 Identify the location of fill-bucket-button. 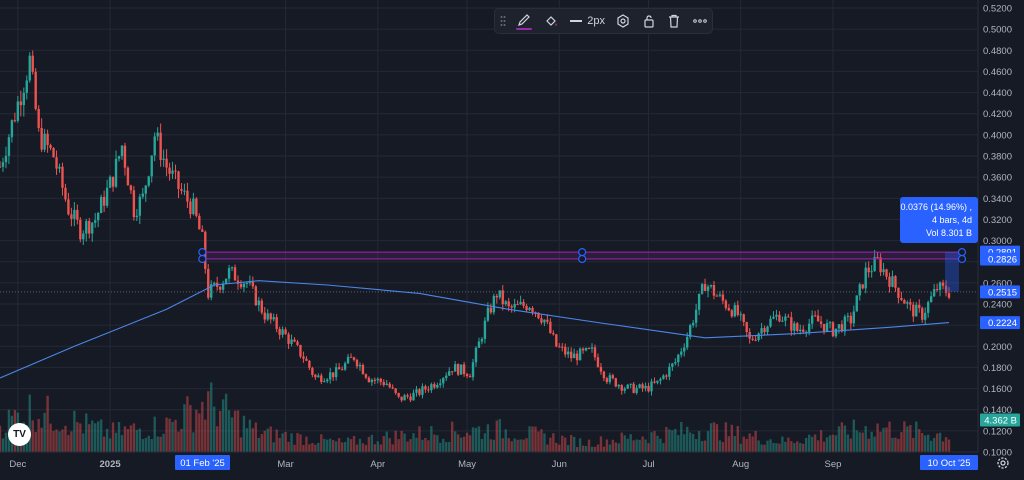
(551, 21).